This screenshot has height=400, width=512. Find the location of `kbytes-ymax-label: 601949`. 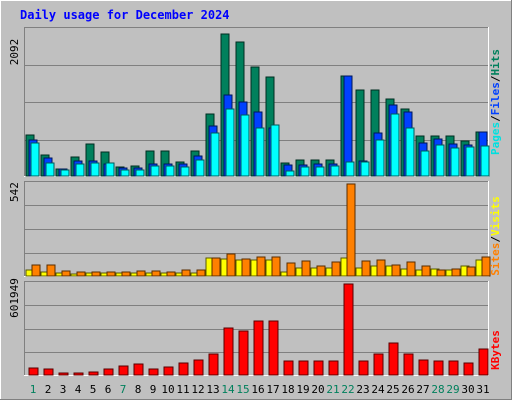

kbytes-ymax-label: 601949 is located at coordinates (14, 298).